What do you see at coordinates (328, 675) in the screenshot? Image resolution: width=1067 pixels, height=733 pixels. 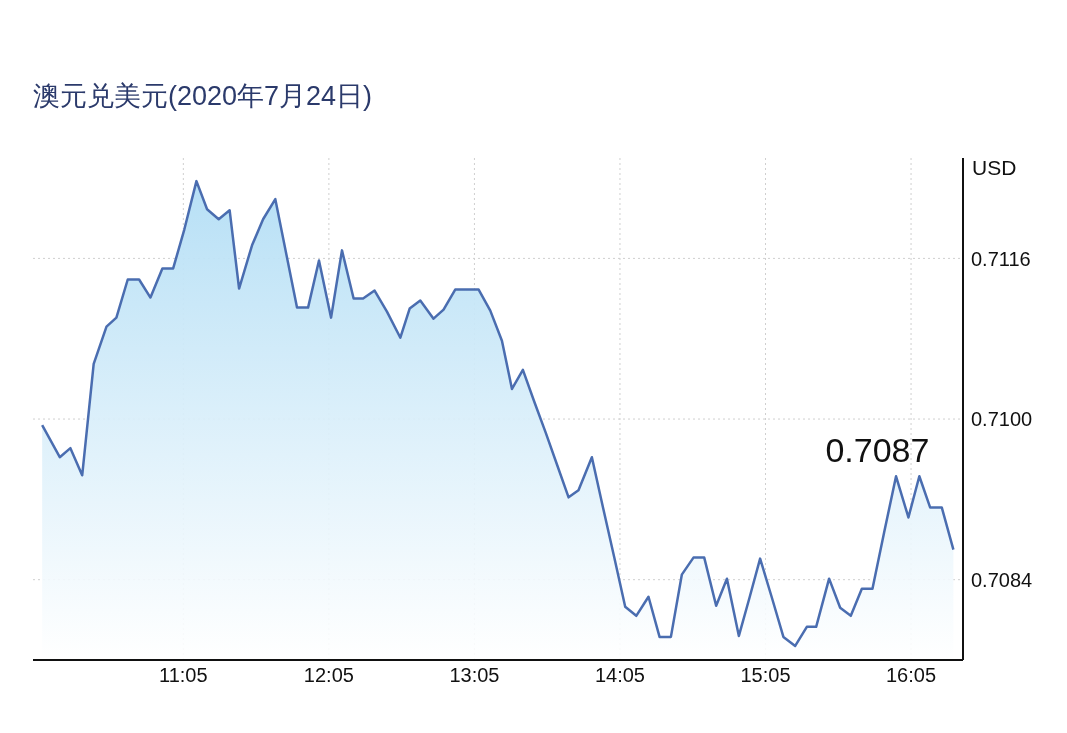 I see `x-tick-label: 12:05` at bounding box center [328, 675].